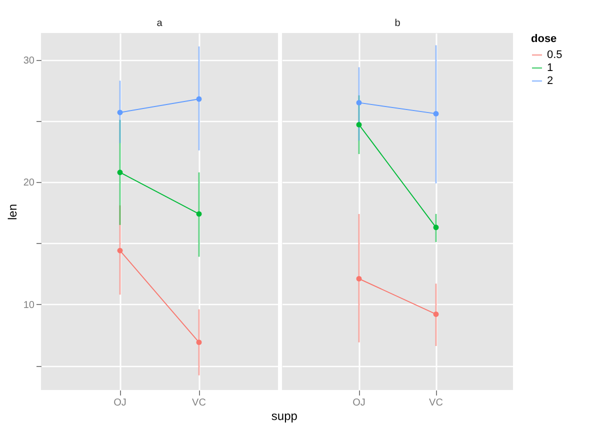  What do you see at coordinates (159, 23) in the screenshot?
I see `chart-title: a` at bounding box center [159, 23].